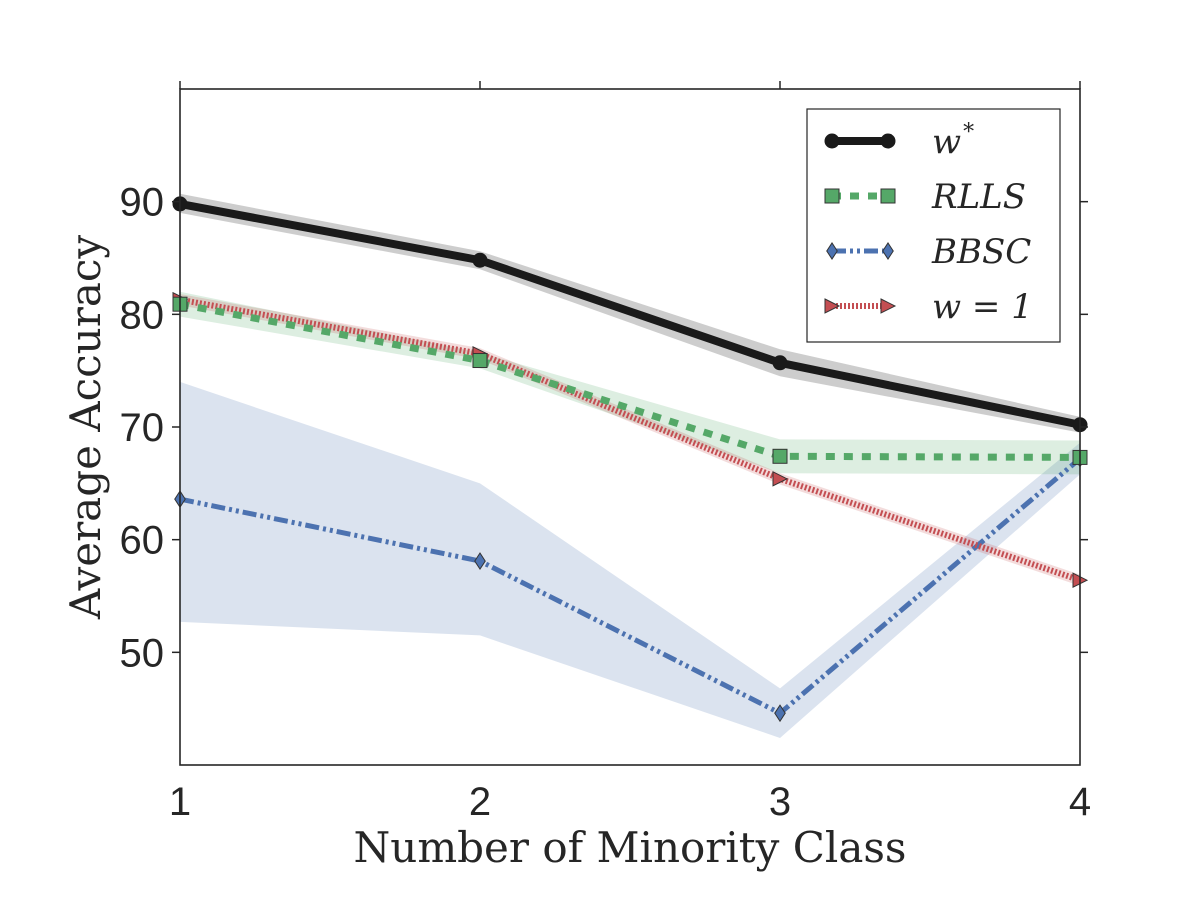 The image size is (1200, 900). I want to click on ytick-label-50: 50, so click(142, 653).